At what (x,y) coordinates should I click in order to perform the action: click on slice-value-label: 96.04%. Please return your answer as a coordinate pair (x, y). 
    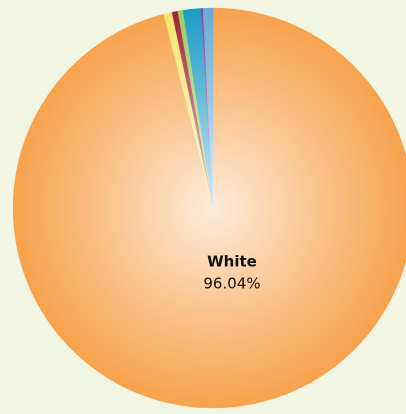
    Looking at the image, I should click on (231, 284).